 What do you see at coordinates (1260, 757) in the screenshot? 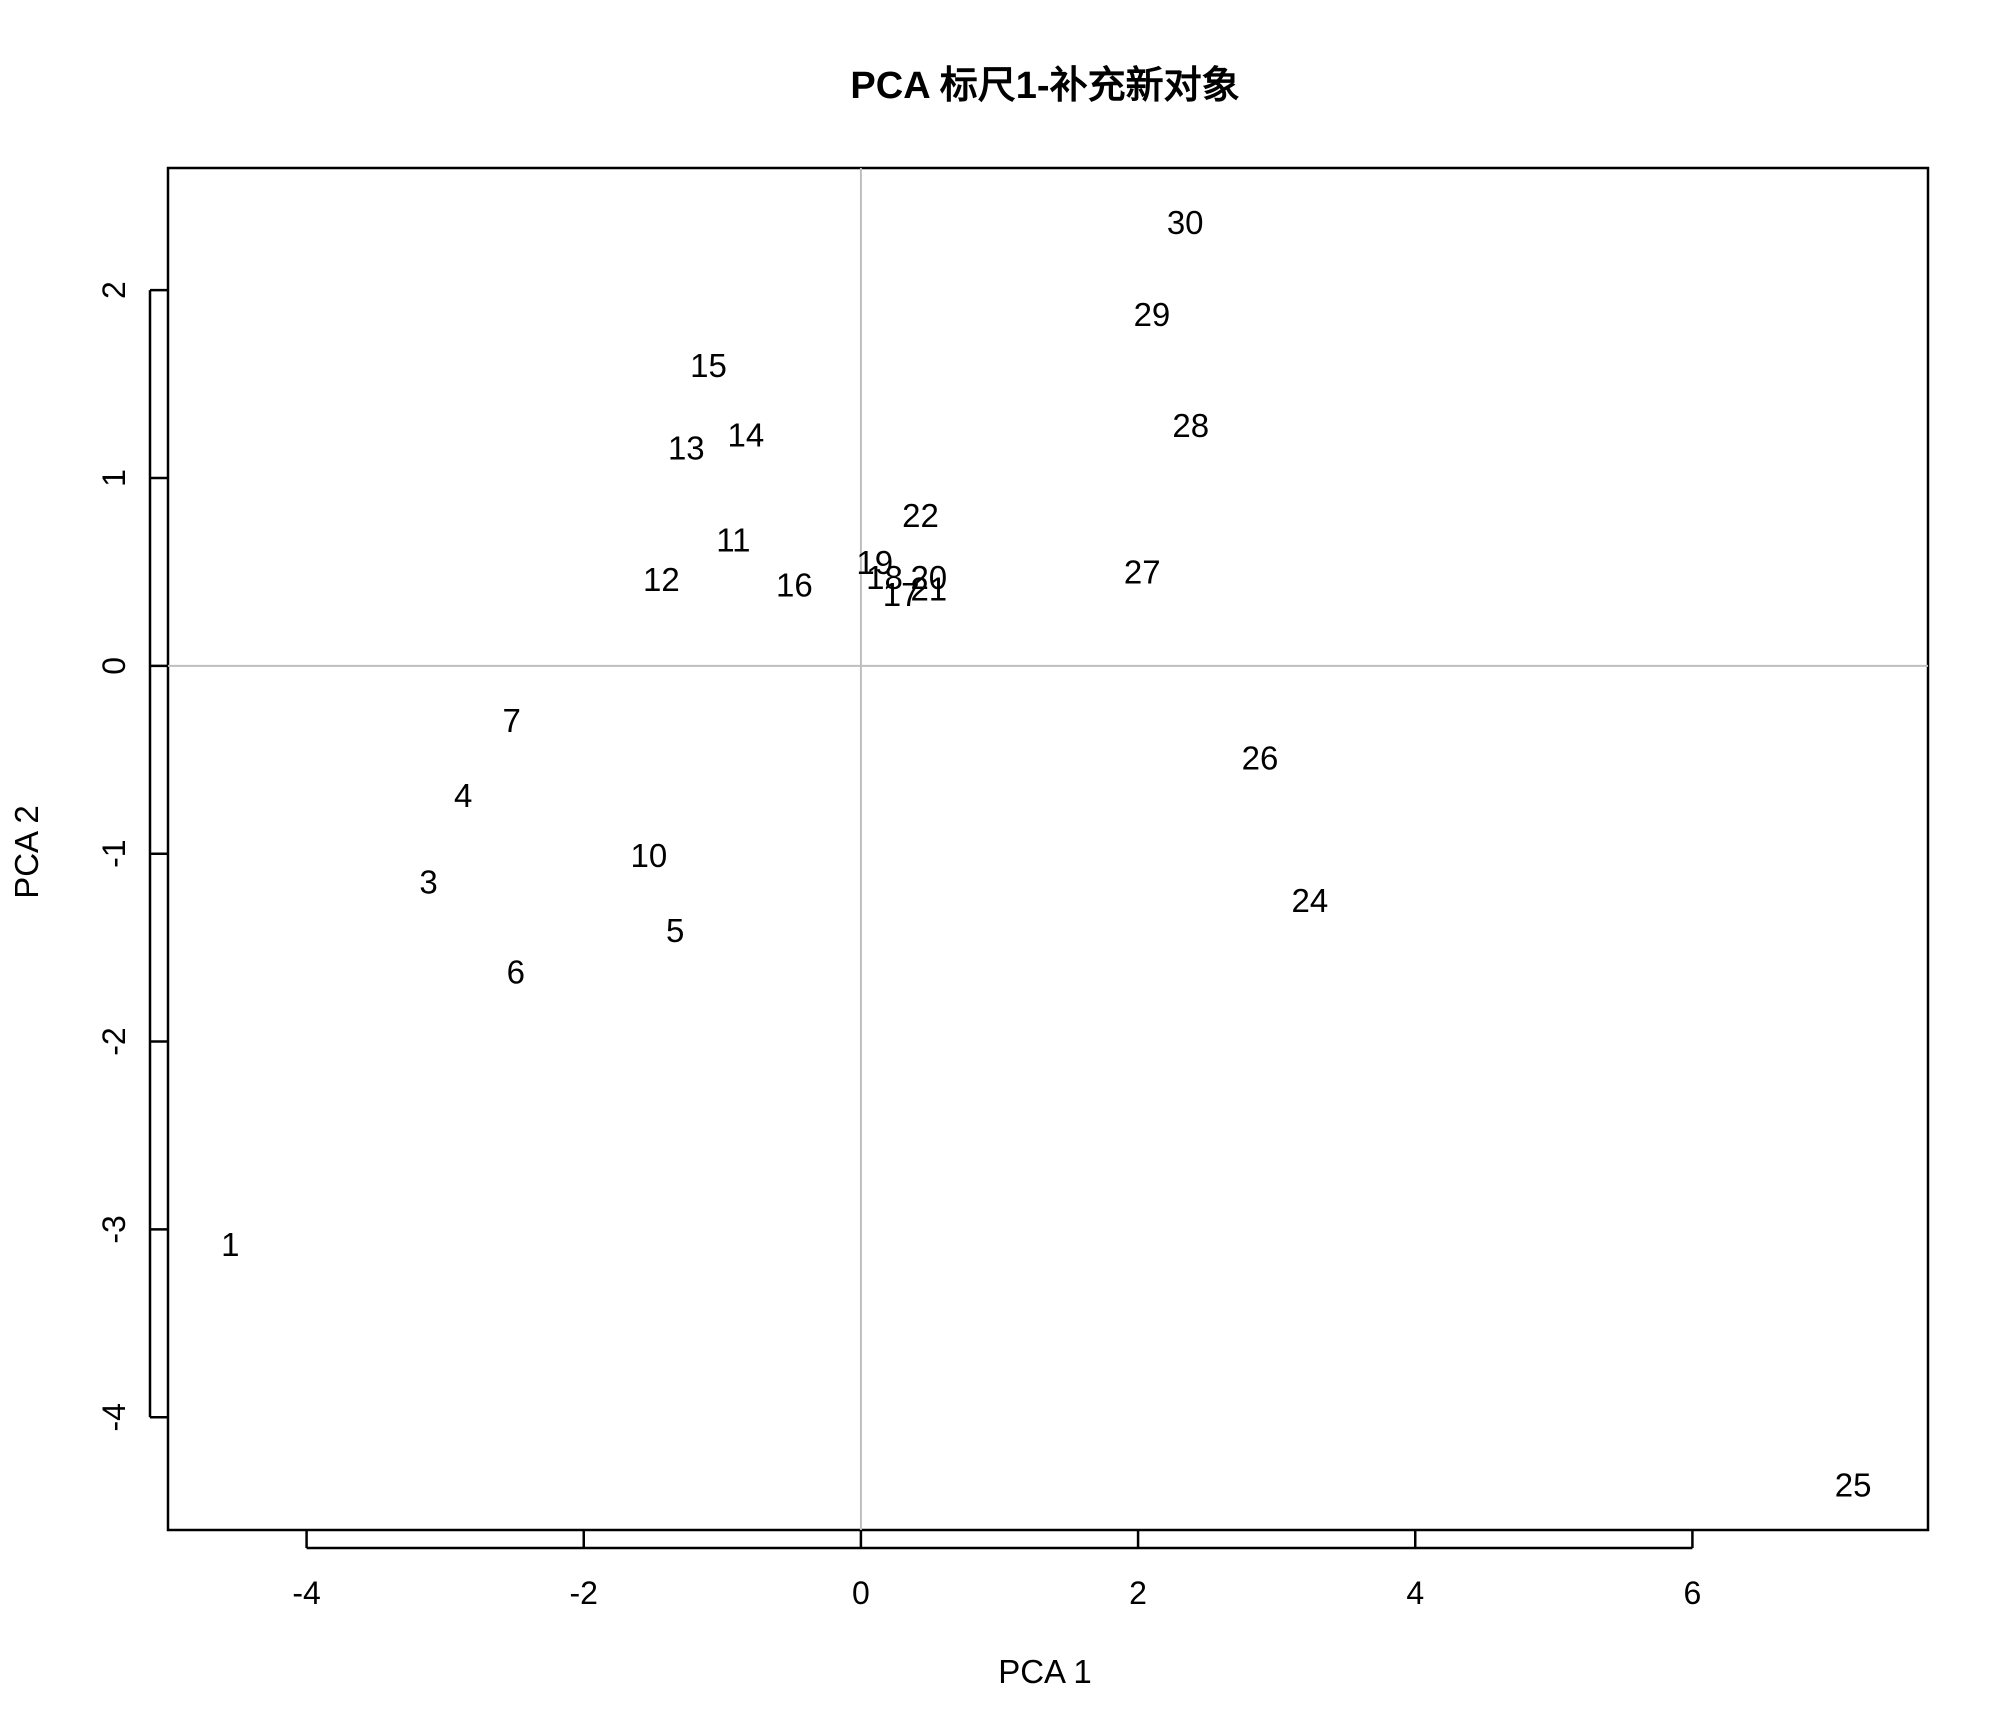
I see `point-label-26: 26` at bounding box center [1260, 757].